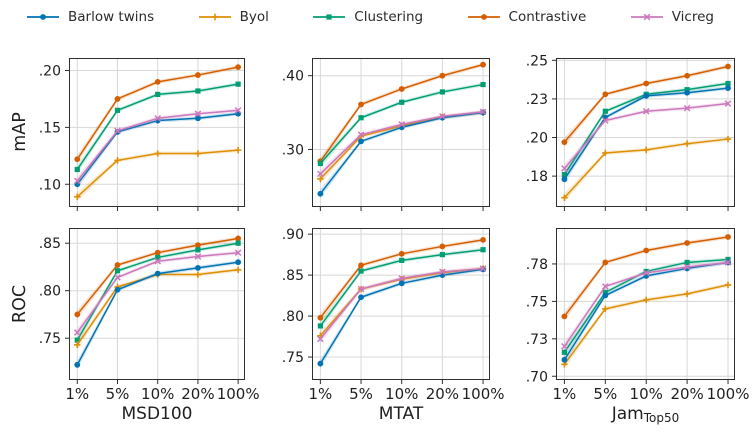 This screenshot has height=434, width=756. I want to click on svg-text: MTAT, so click(401, 414).